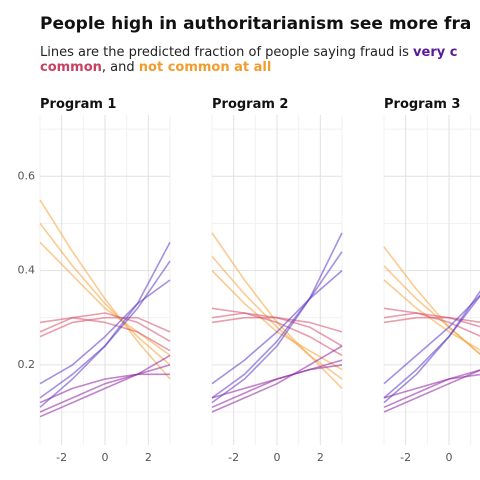  Describe the element at coordinates (71, 67) in the screenshot. I see `subtitle-segment: common` at that location.